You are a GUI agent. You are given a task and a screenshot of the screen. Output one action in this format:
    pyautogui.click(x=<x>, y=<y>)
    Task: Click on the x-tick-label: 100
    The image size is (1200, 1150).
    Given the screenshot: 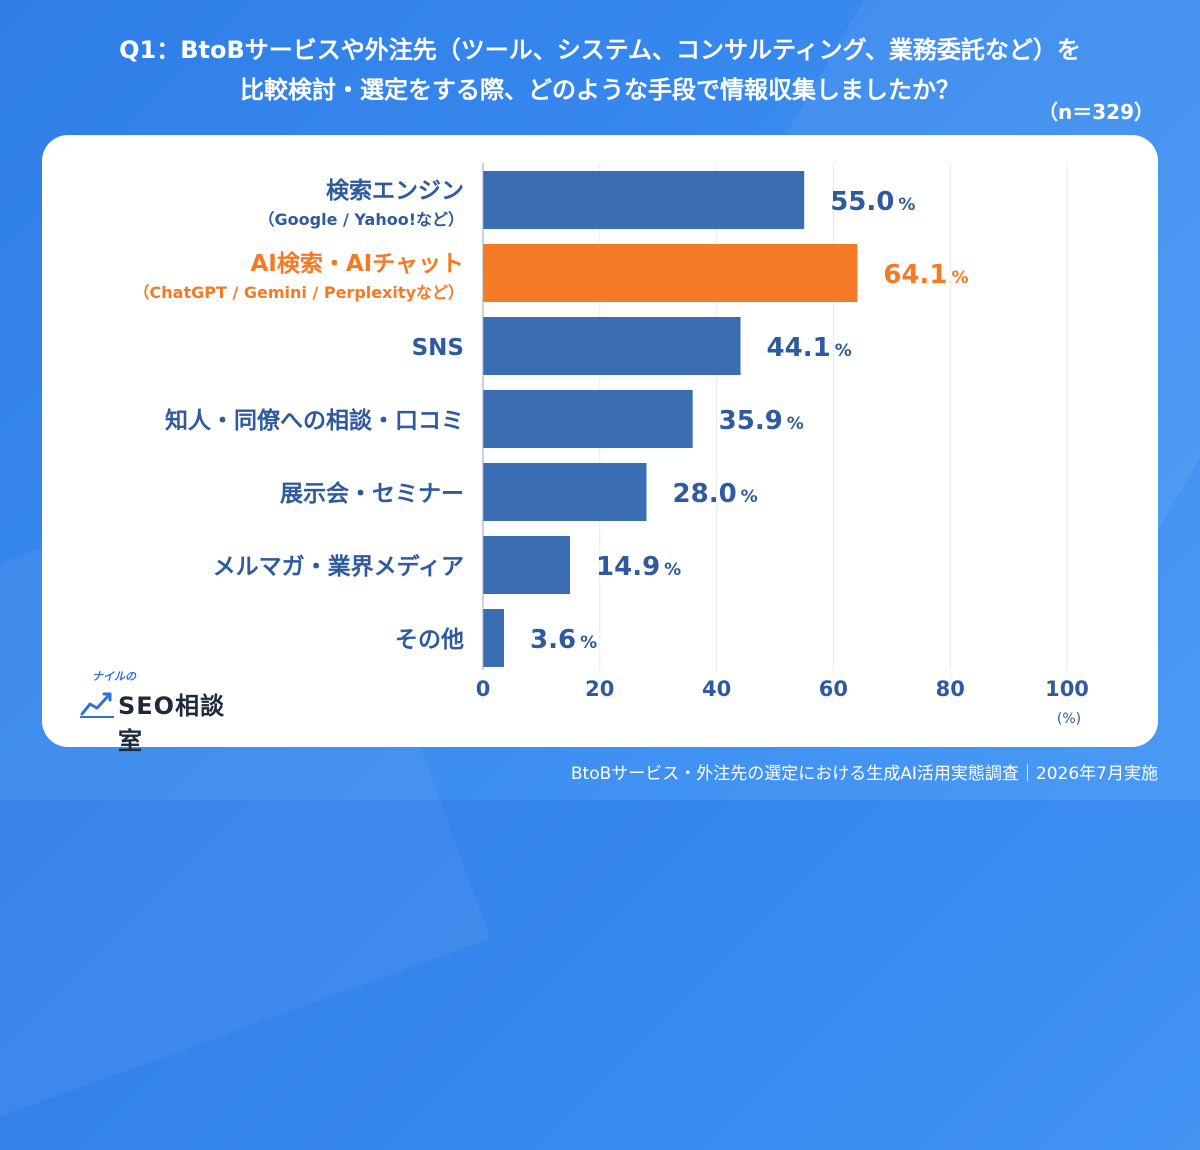 What is the action you would take?
    pyautogui.click(x=1067, y=689)
    